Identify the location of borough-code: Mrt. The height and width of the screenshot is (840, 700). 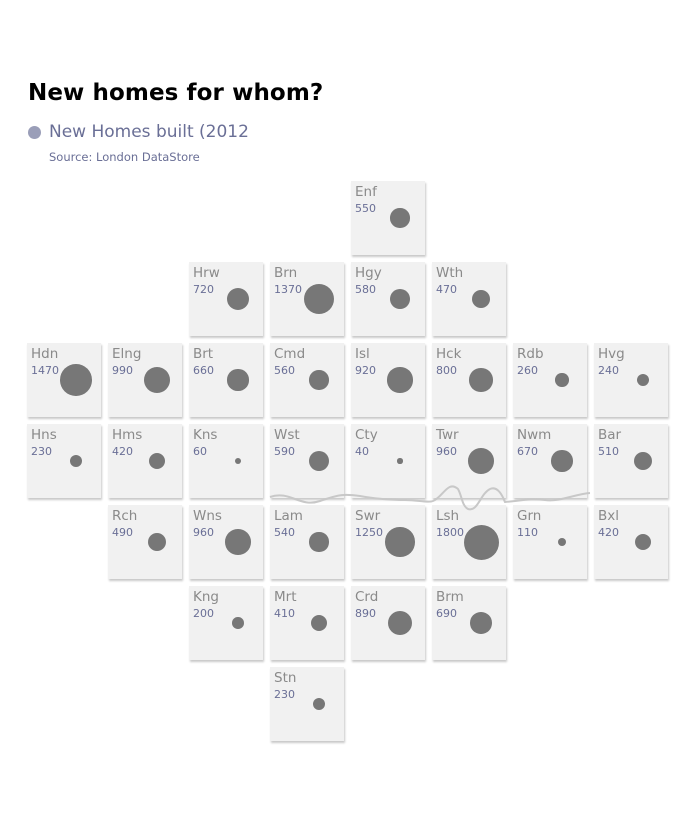
(285, 597).